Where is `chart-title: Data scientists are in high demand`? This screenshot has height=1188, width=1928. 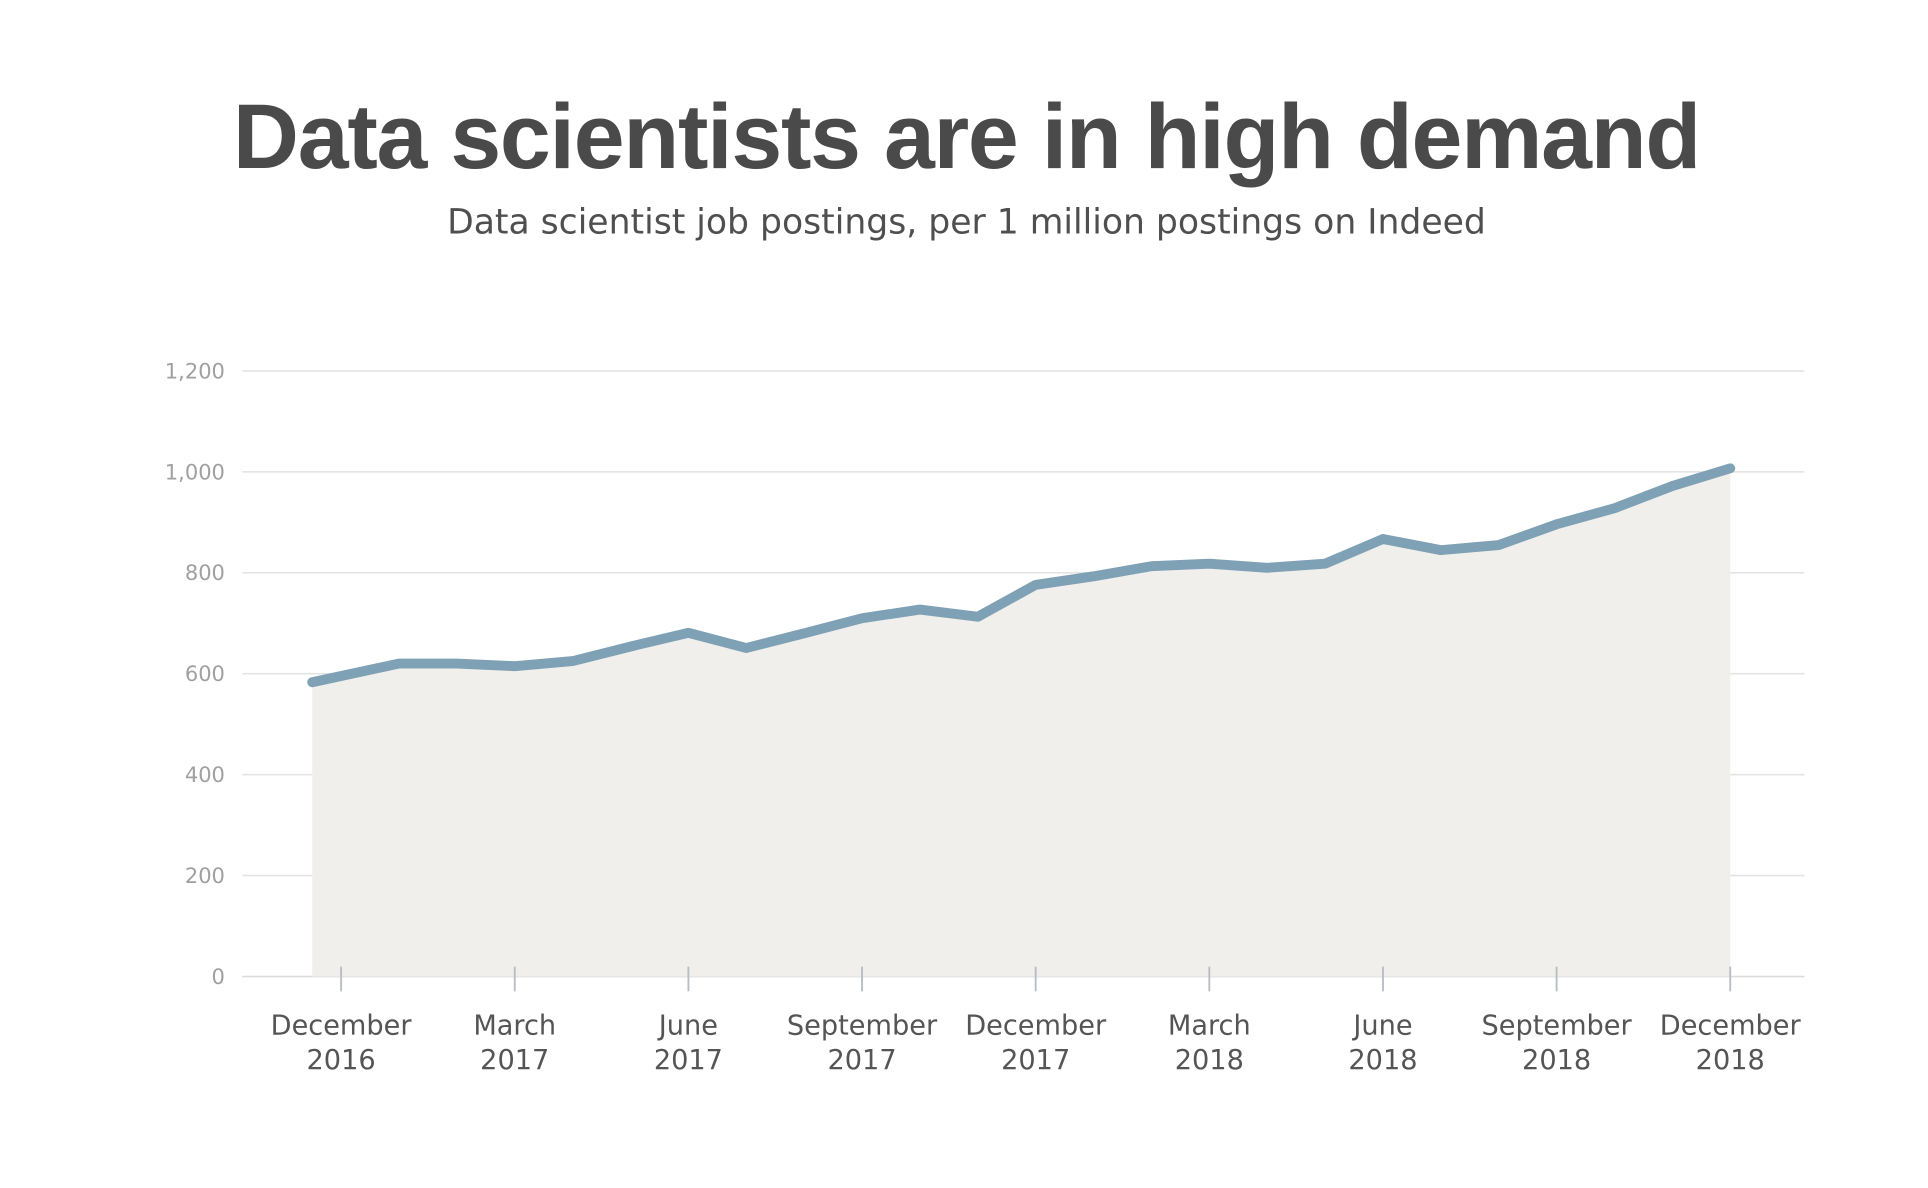 chart-title: Data scientists are in high demand is located at coordinates (966, 137).